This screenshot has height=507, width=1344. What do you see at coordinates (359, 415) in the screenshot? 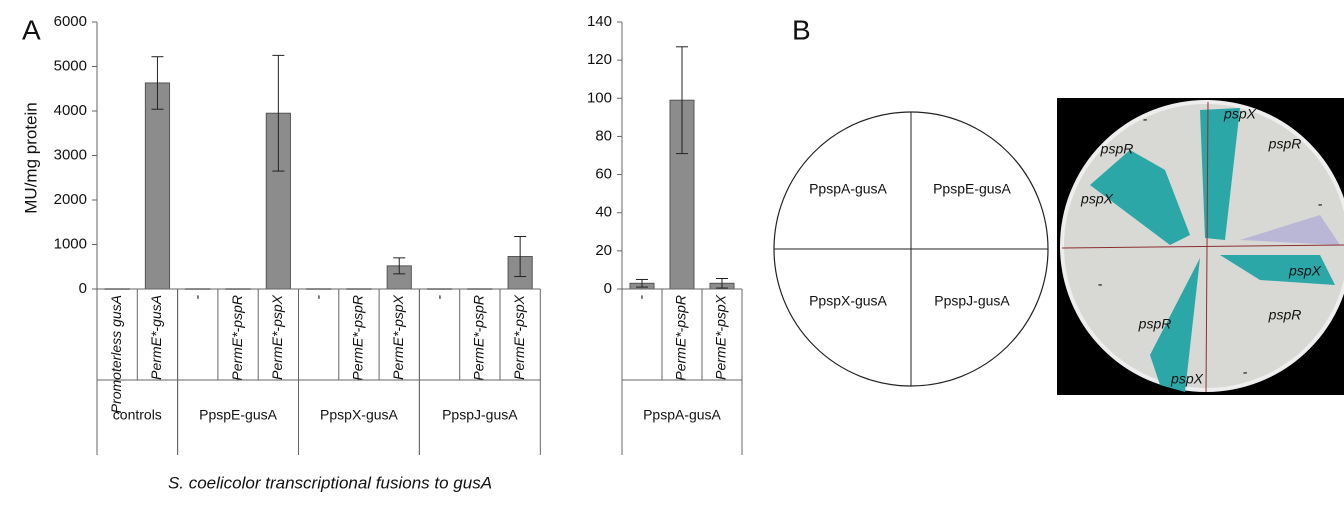
I see `group-label: PpspX-gusA` at bounding box center [359, 415].